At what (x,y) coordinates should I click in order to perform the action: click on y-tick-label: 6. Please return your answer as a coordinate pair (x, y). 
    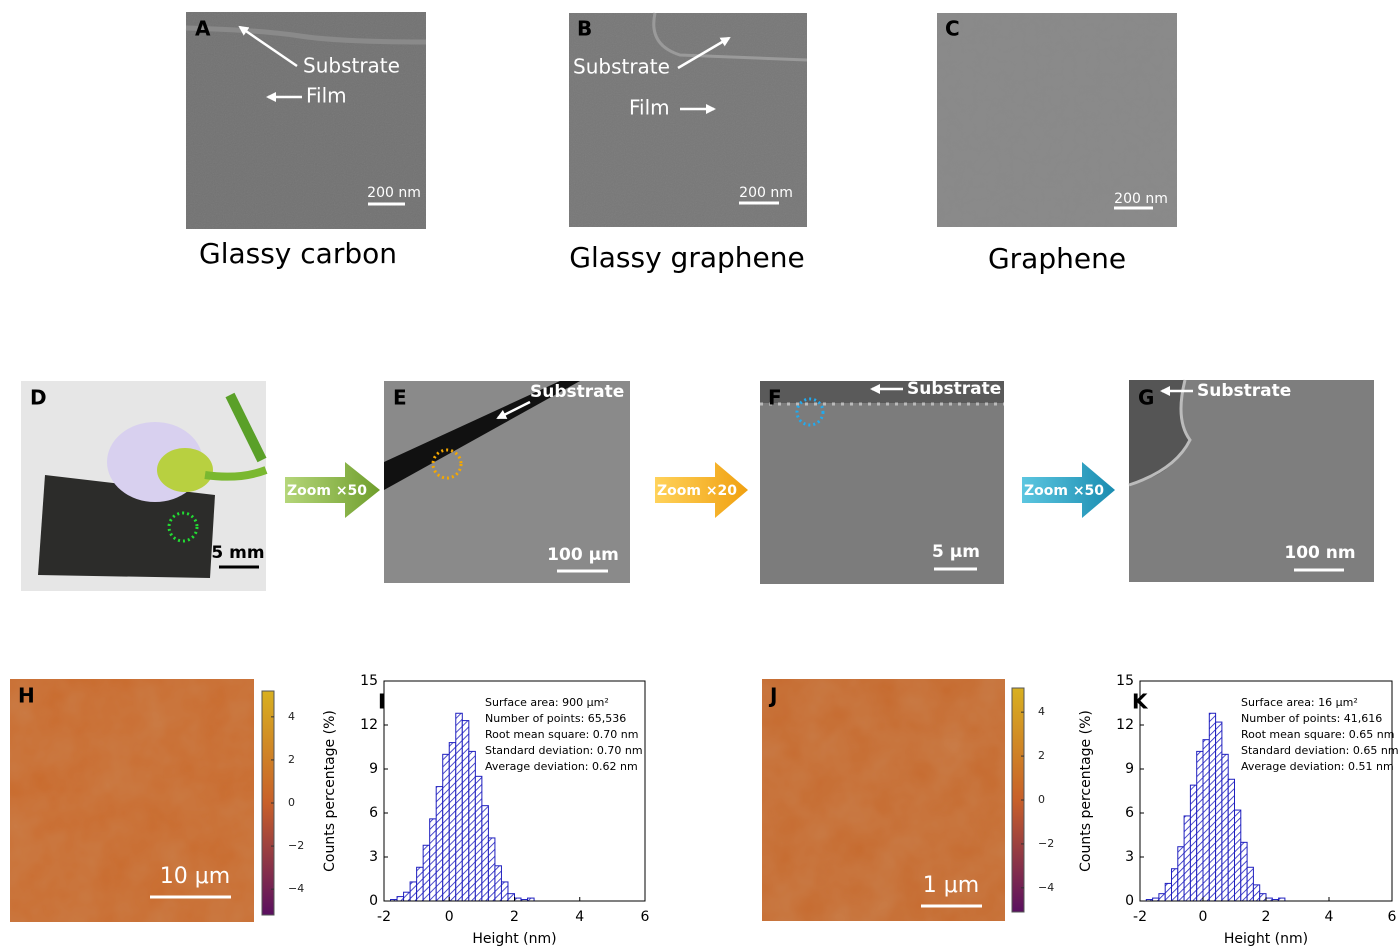
    Looking at the image, I should click on (1129, 813).